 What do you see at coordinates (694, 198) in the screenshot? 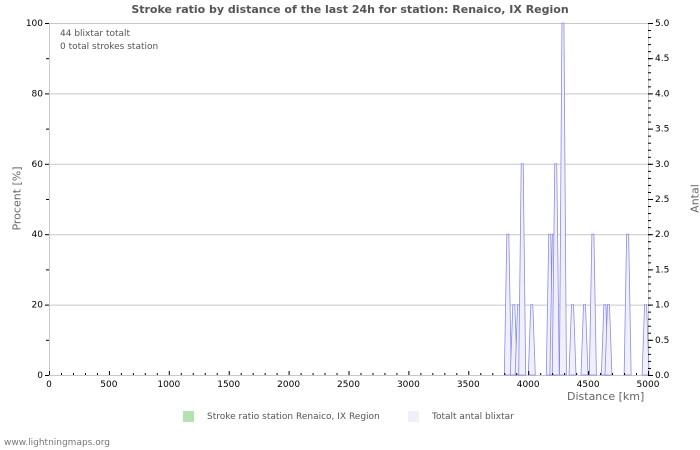
I see `y-right-axis-title: Antal` at bounding box center [694, 198].